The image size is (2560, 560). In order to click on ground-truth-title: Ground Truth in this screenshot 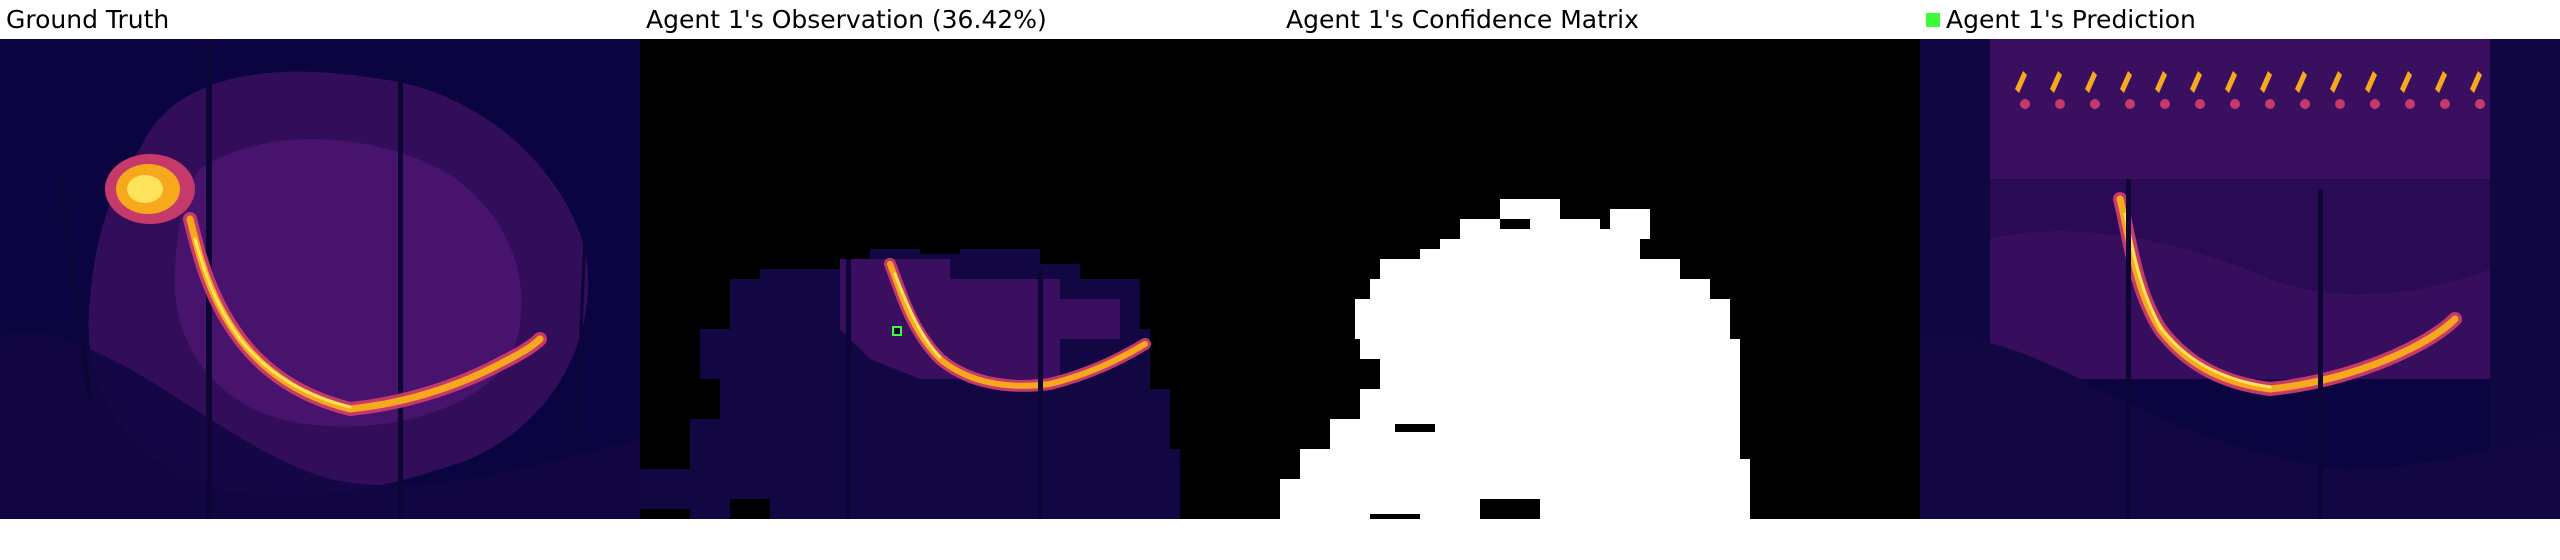, I will do `click(88, 19)`.